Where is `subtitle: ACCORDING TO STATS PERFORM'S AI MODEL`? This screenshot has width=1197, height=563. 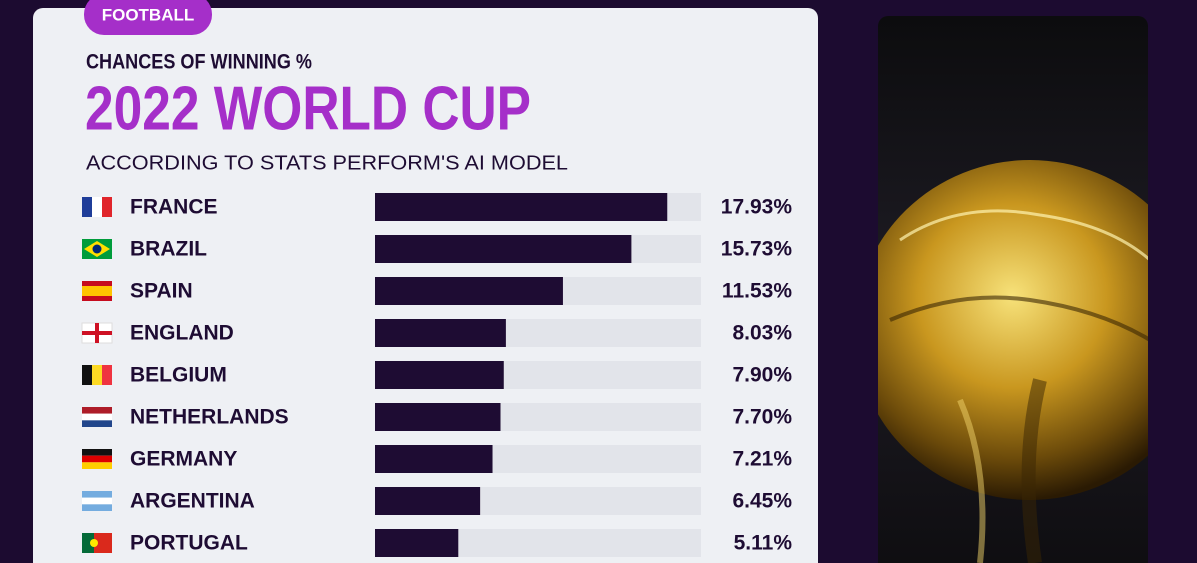 subtitle: ACCORDING TO STATS PERFORM'S AI MODEL is located at coordinates (327, 163).